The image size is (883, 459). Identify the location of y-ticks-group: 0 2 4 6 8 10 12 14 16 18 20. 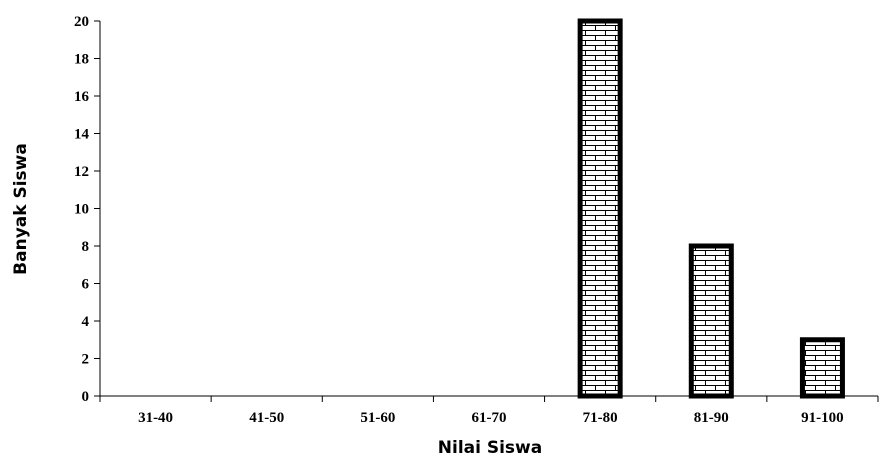
(87, 209).